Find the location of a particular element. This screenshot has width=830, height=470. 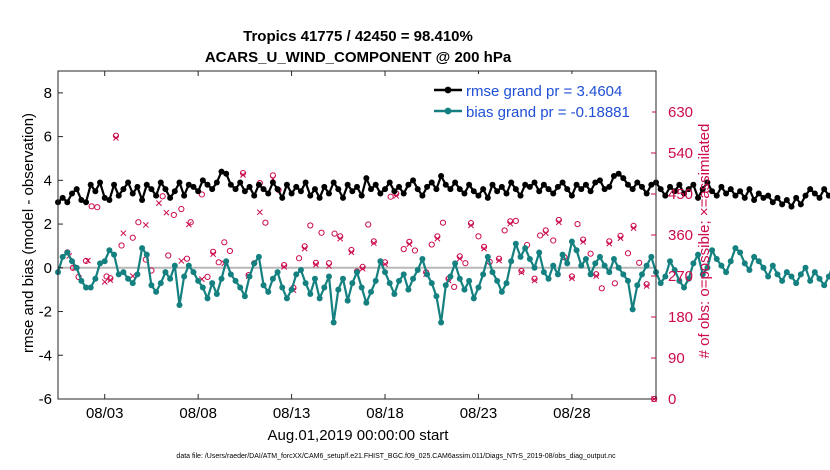

x-tick-label: 08/08 is located at coordinates (198, 413).